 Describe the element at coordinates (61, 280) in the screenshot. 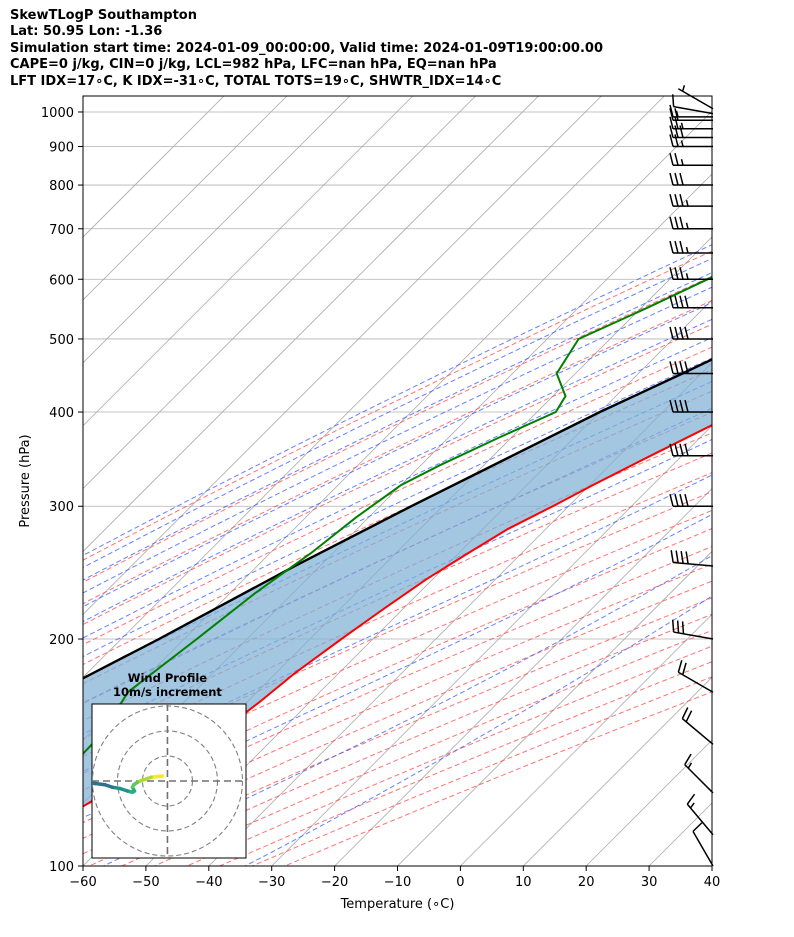

I see `y-tick-label: 600` at that location.